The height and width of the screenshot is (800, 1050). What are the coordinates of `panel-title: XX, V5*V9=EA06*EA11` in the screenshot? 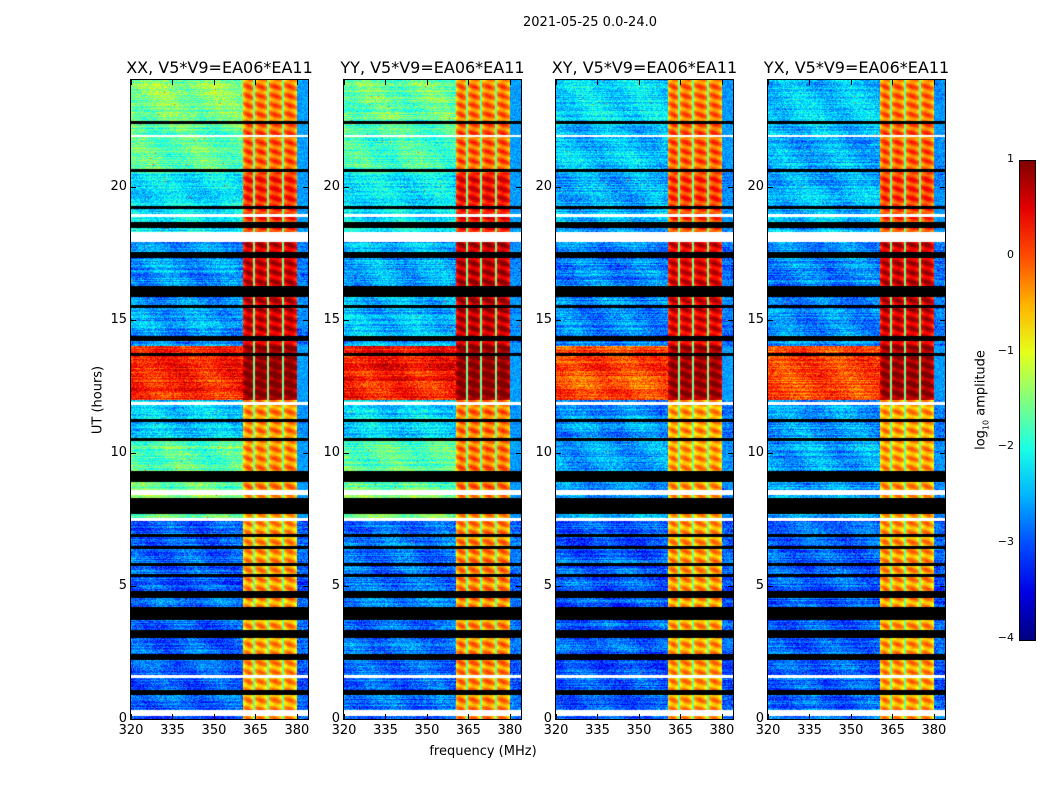 It's located at (219, 67).